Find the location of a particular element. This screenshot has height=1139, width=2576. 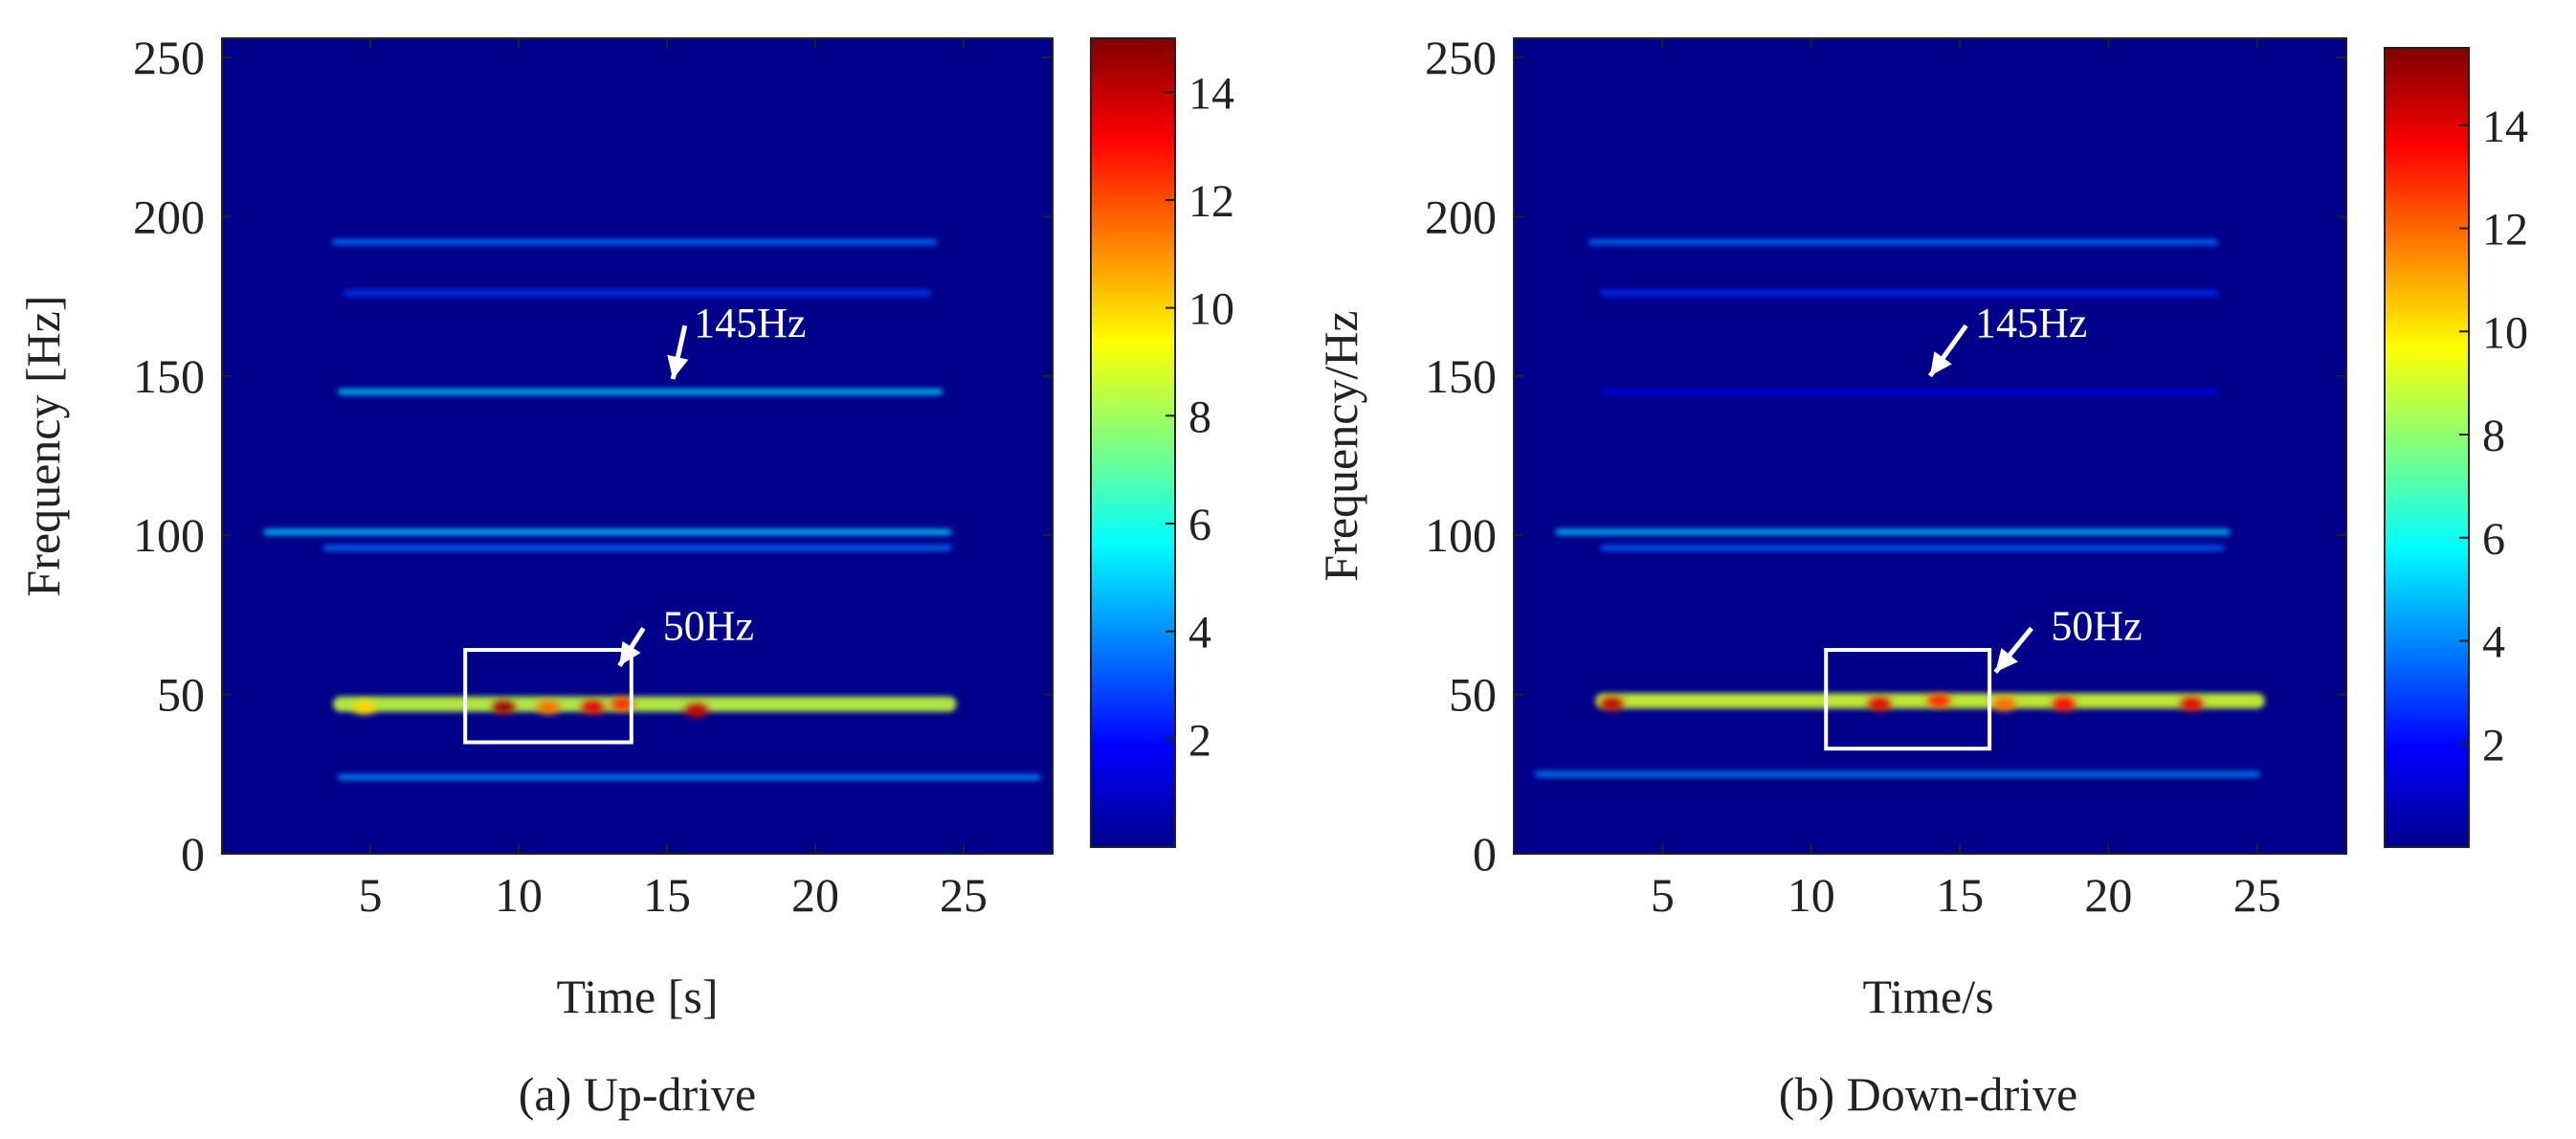

colorbar-a is located at coordinates (1133, 442).